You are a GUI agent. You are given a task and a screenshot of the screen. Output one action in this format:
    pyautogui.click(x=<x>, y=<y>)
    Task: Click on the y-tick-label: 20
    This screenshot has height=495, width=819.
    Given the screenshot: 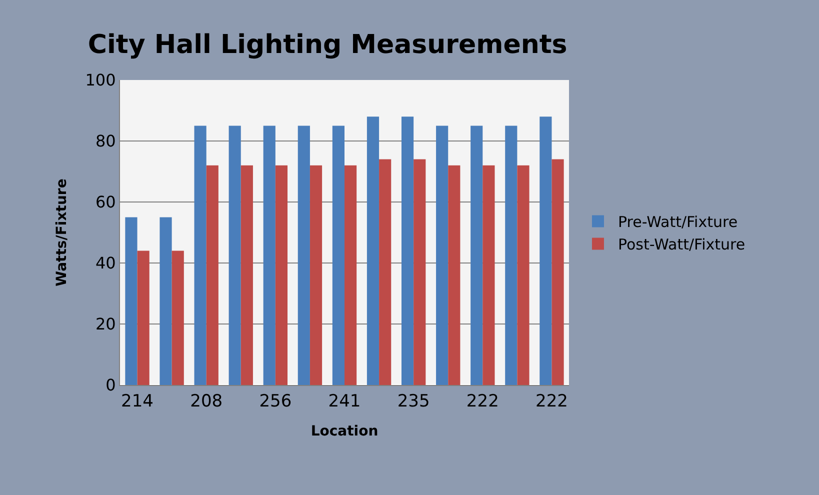 What is the action you would take?
    pyautogui.click(x=105, y=324)
    